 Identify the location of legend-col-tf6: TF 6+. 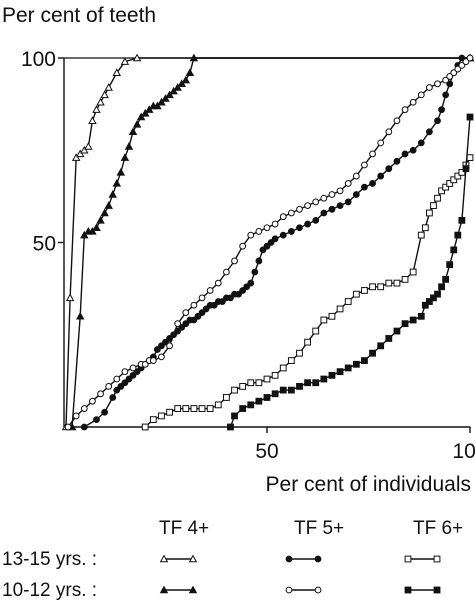
(438, 528).